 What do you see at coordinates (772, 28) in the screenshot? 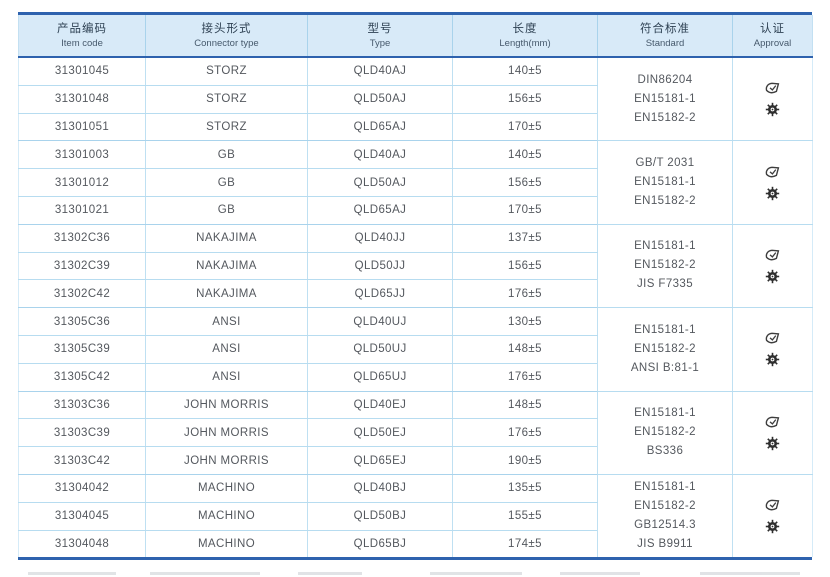
I see `col-header-zh: 认证` at bounding box center [772, 28].